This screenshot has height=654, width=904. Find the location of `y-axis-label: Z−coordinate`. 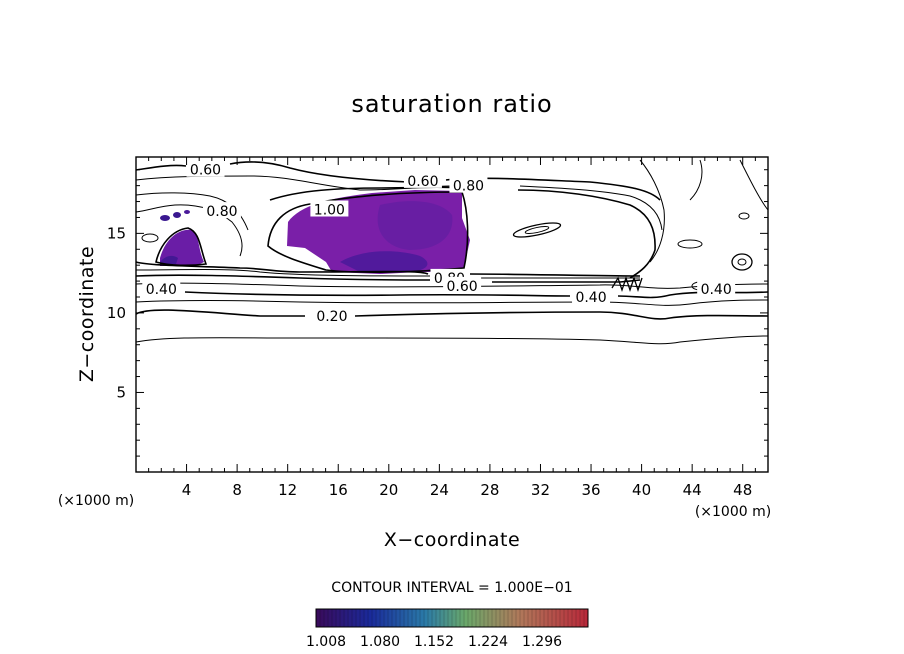

y-axis-label: Z−coordinate is located at coordinates (87, 314).